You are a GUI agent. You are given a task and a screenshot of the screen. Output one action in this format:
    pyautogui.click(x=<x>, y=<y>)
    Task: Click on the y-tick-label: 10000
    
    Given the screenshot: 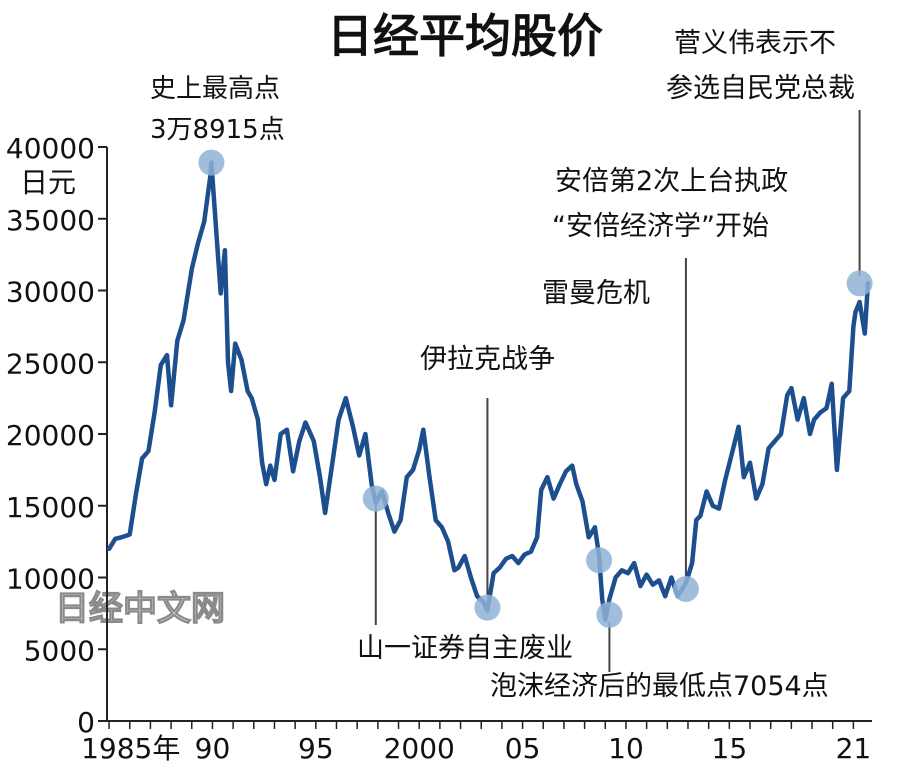 What is the action you would take?
    pyautogui.click(x=50, y=579)
    